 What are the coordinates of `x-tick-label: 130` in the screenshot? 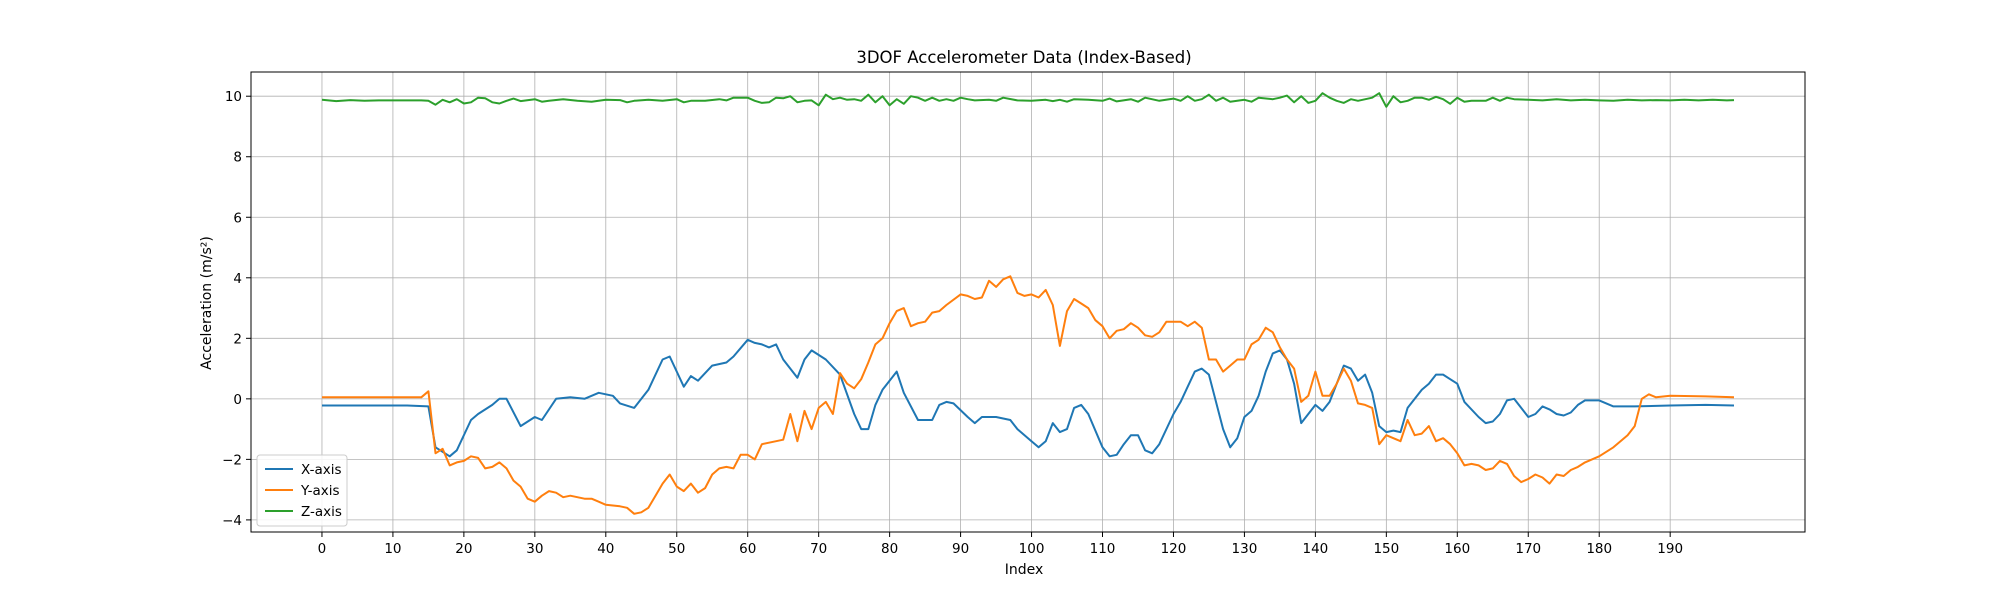 It's located at (1245, 549).